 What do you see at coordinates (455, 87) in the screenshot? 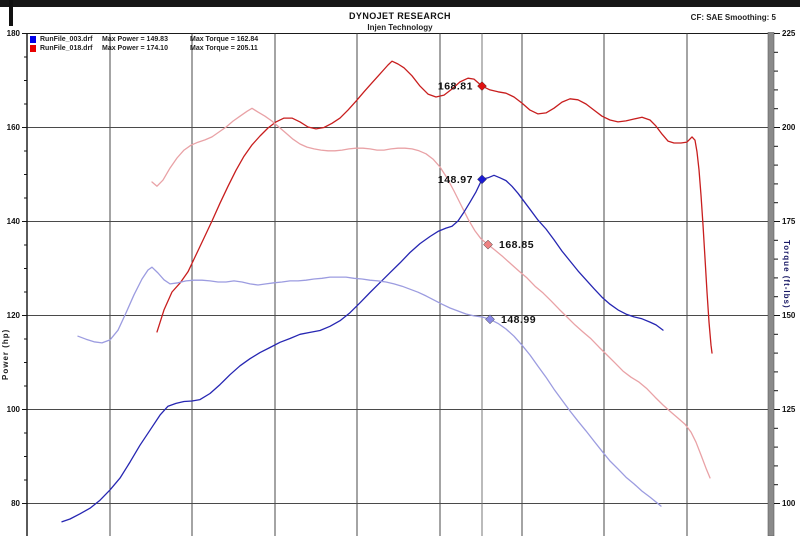
I see `marker-label-168.81: 168.81` at bounding box center [455, 87].